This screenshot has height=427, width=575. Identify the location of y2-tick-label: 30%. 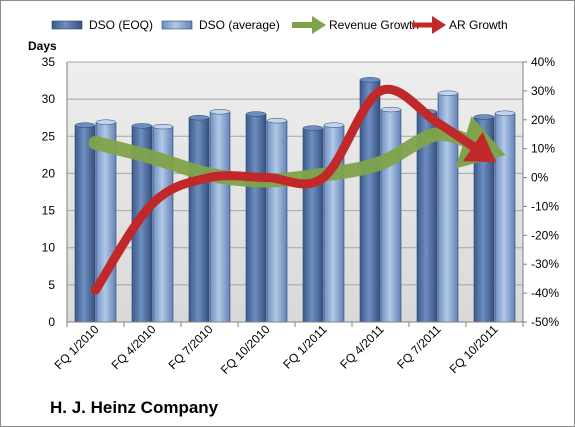
(543, 91).